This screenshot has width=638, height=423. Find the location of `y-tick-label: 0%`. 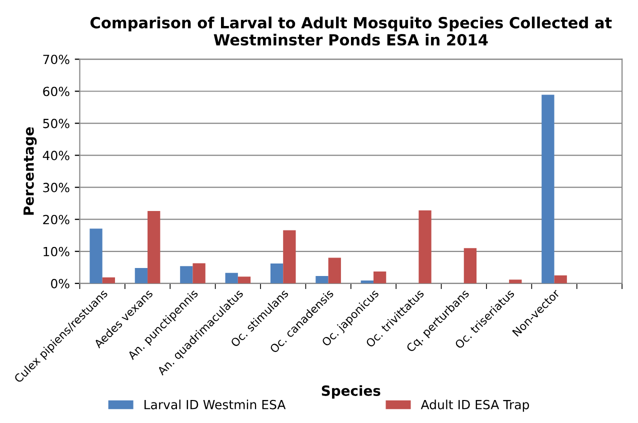

y-tick-label: 0% is located at coordinates (60, 283).